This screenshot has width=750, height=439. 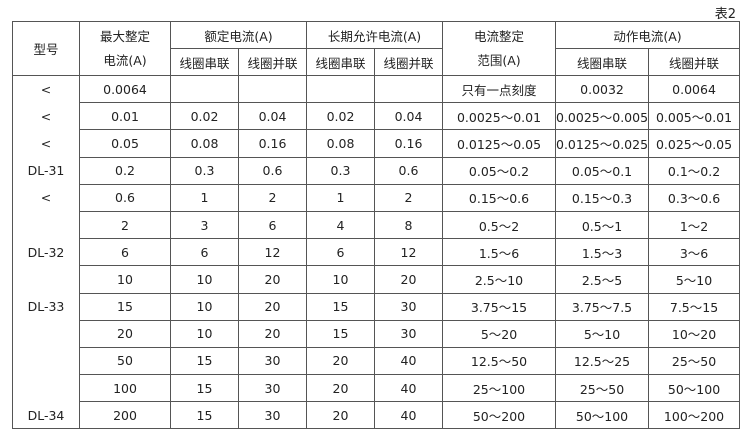 I want to click on cell-setting-range: 0.5～2, so click(x=499, y=225).